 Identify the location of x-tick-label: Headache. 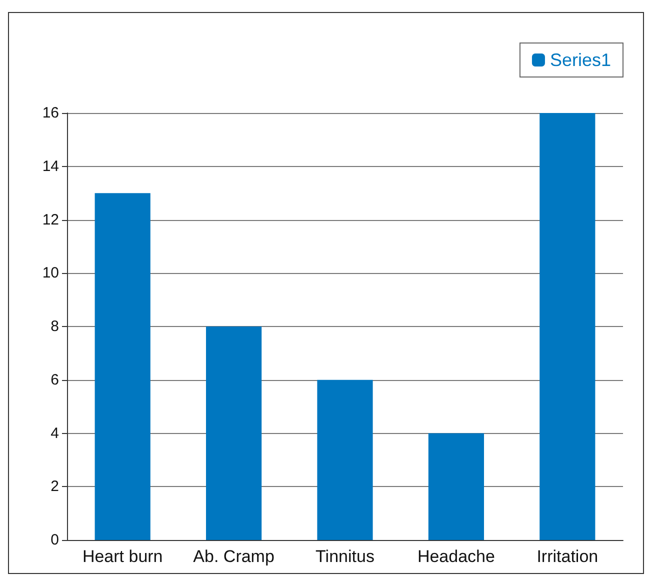
(456, 556).